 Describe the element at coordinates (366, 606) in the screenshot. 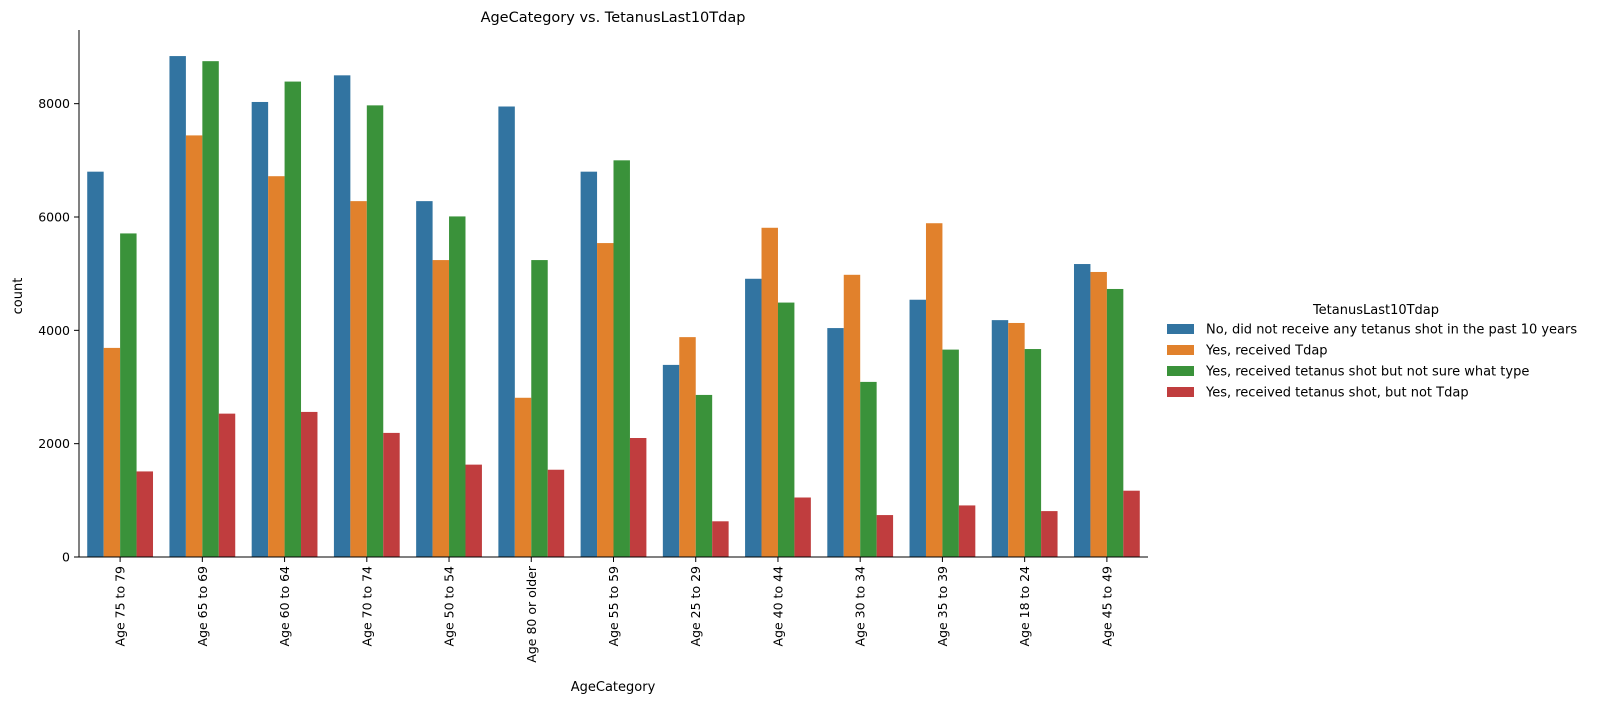

I see `x-tick-label: Age 70 to 74` at that location.